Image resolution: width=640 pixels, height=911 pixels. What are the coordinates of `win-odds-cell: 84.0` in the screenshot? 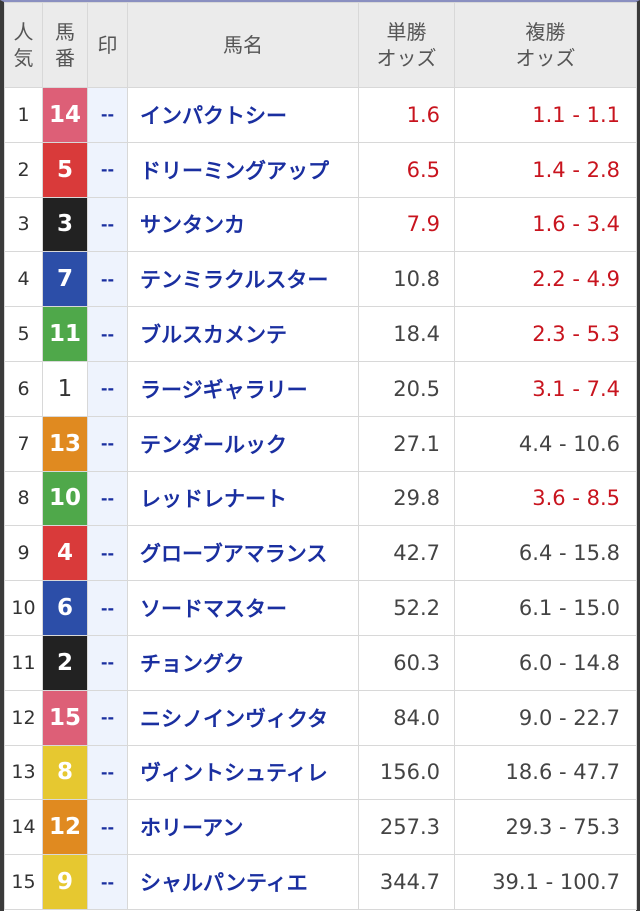 It's located at (406, 717).